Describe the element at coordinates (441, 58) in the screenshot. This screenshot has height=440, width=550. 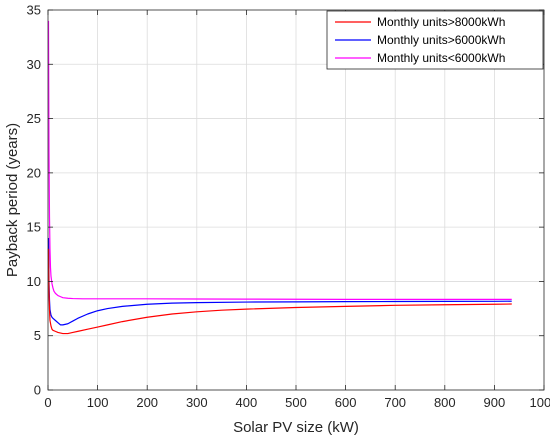
I see `legend-label-3: Monthly units<6000kWh` at that location.